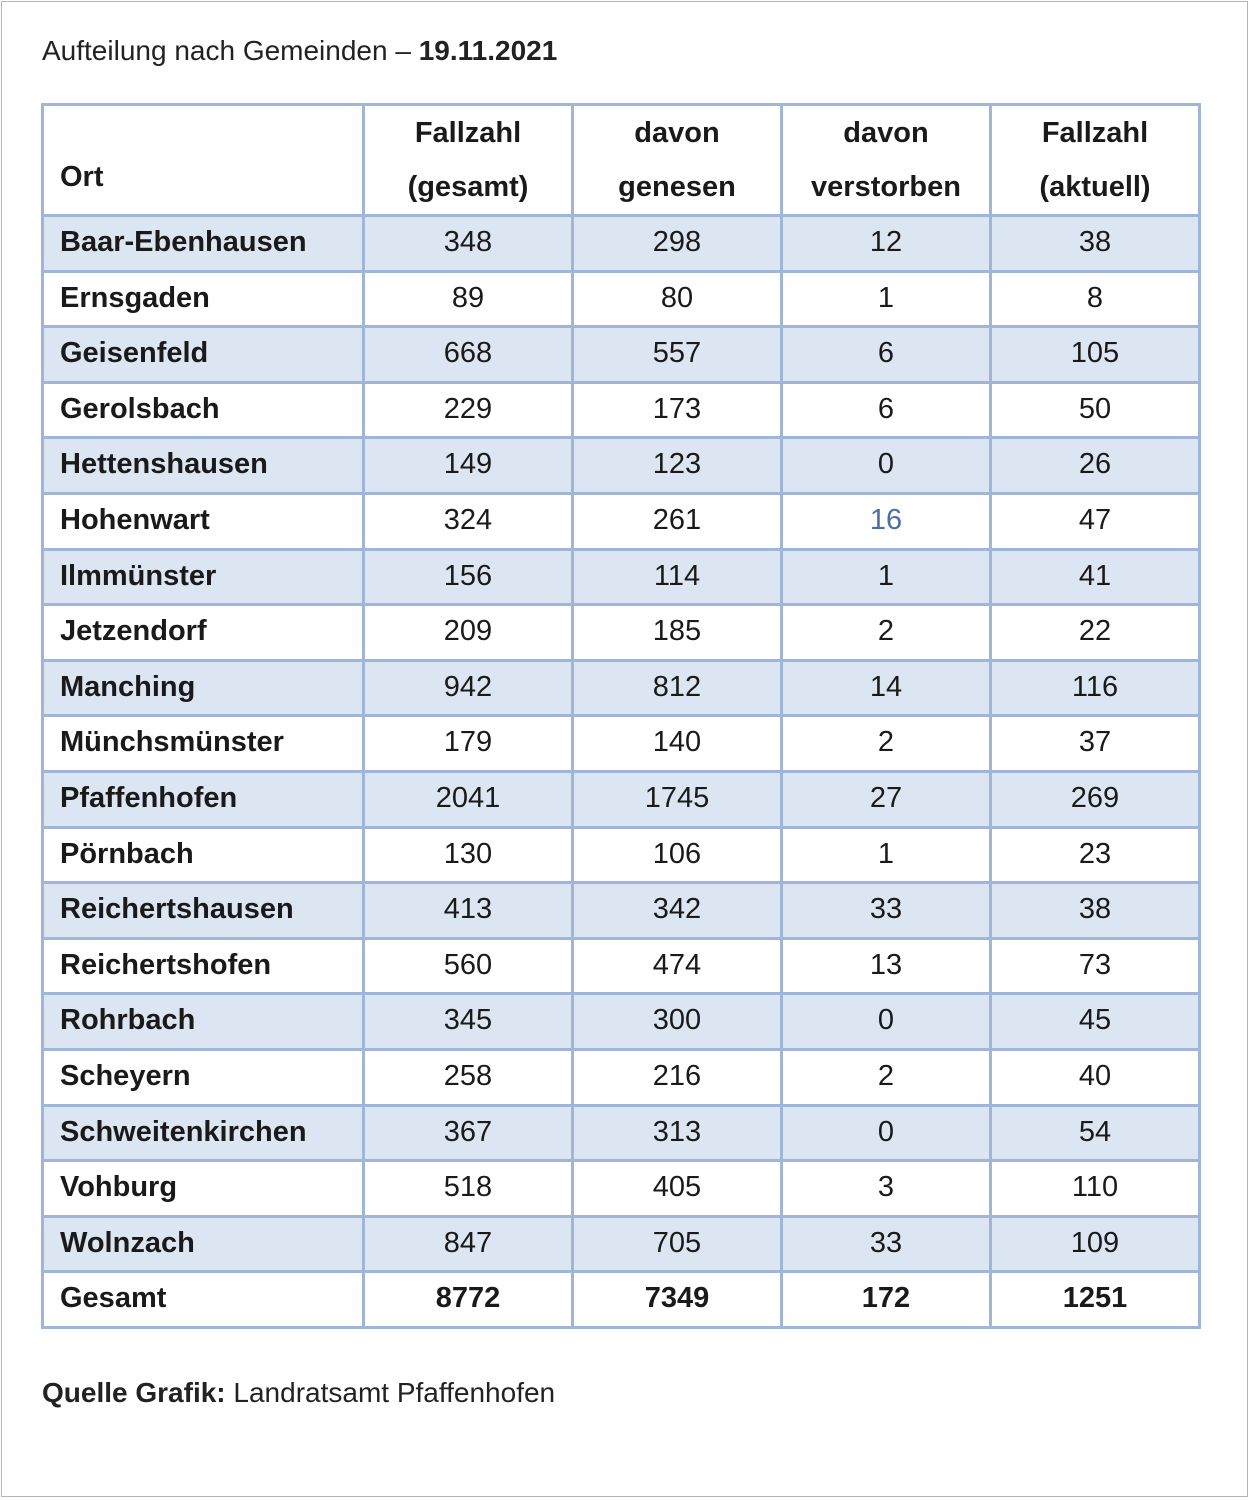 This screenshot has height=1500, width=1251. What do you see at coordinates (203, 410) in the screenshot?
I see `cell-place: Gerolsbach` at bounding box center [203, 410].